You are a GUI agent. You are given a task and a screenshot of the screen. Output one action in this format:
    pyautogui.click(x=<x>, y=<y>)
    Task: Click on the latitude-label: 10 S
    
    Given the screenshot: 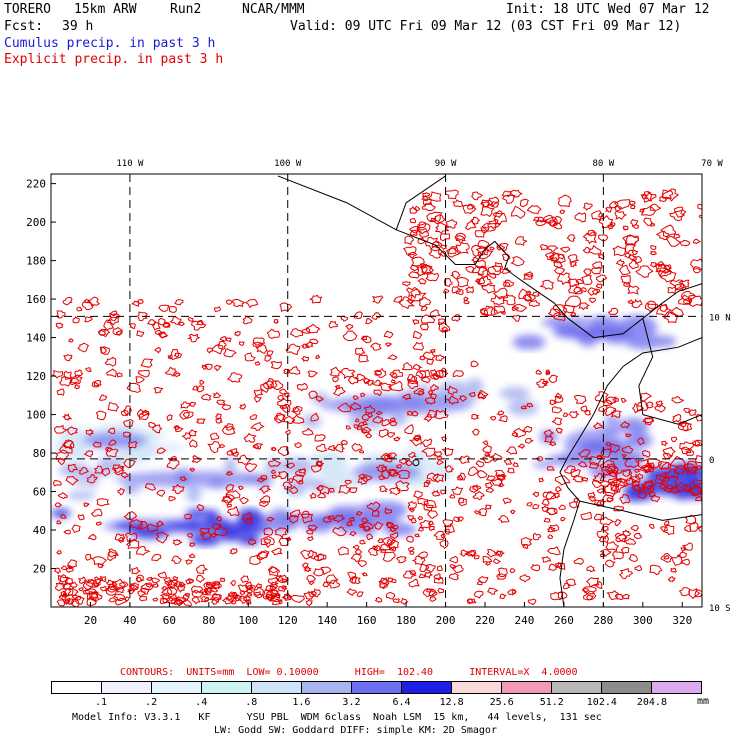 What is the action you would take?
    pyautogui.click(x=720, y=609)
    